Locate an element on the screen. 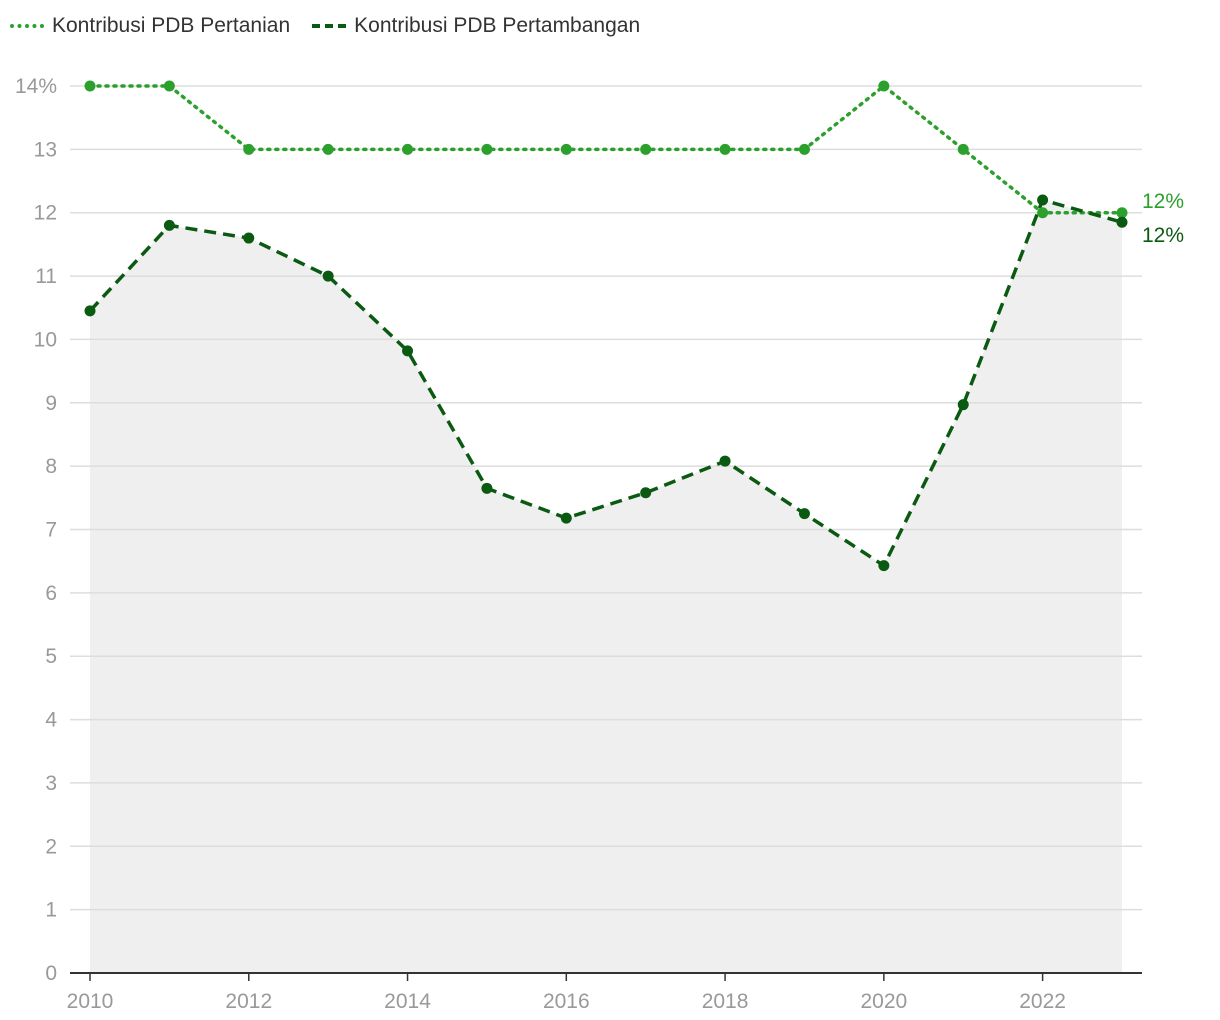  legend-item-pertambangan: Kontribusi PDB Pertambangan is located at coordinates (476, 26).